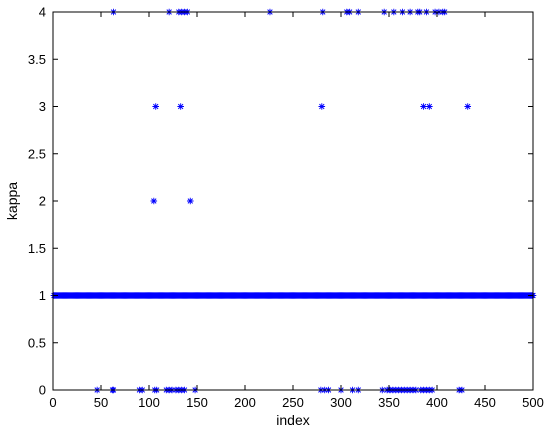  Describe the element at coordinates (101, 402) in the screenshot. I see `x-tick-label: 50` at that location.